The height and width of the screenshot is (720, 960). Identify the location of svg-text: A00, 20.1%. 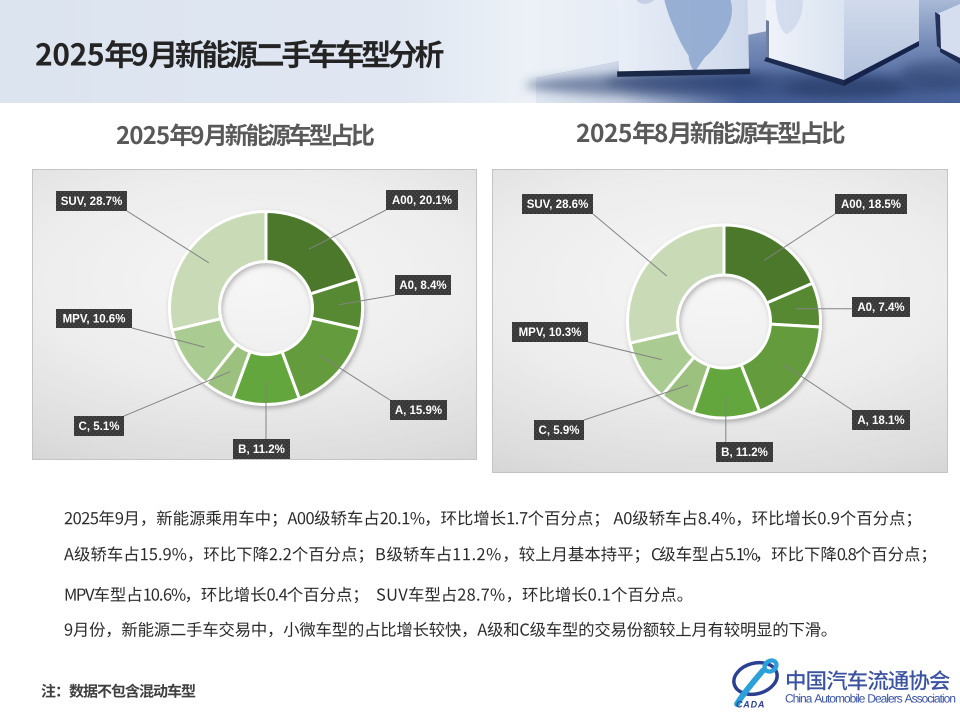
(422, 201).